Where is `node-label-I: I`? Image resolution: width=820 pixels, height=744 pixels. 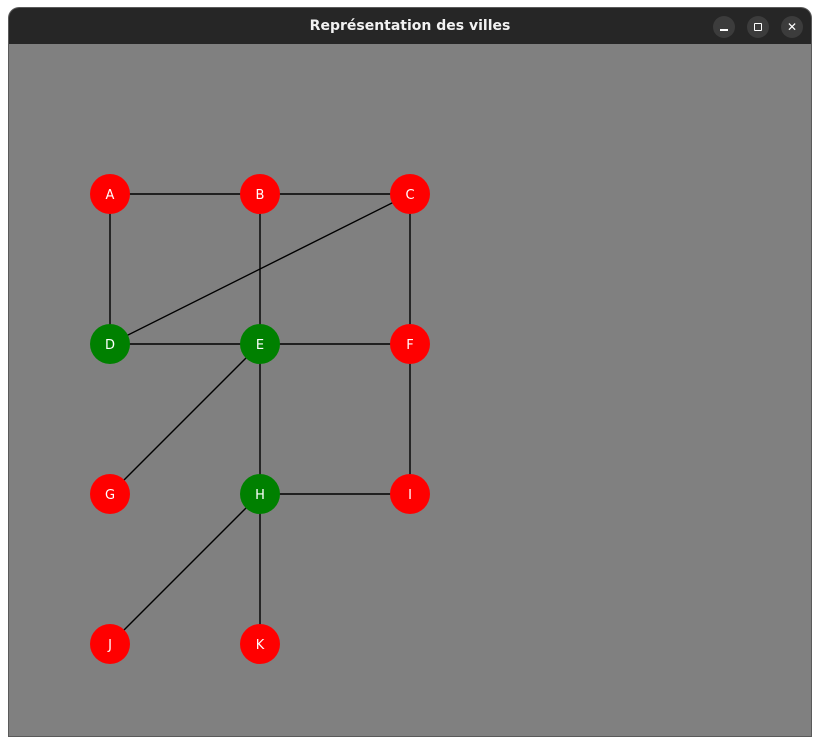
node-label-I: I is located at coordinates (410, 495).